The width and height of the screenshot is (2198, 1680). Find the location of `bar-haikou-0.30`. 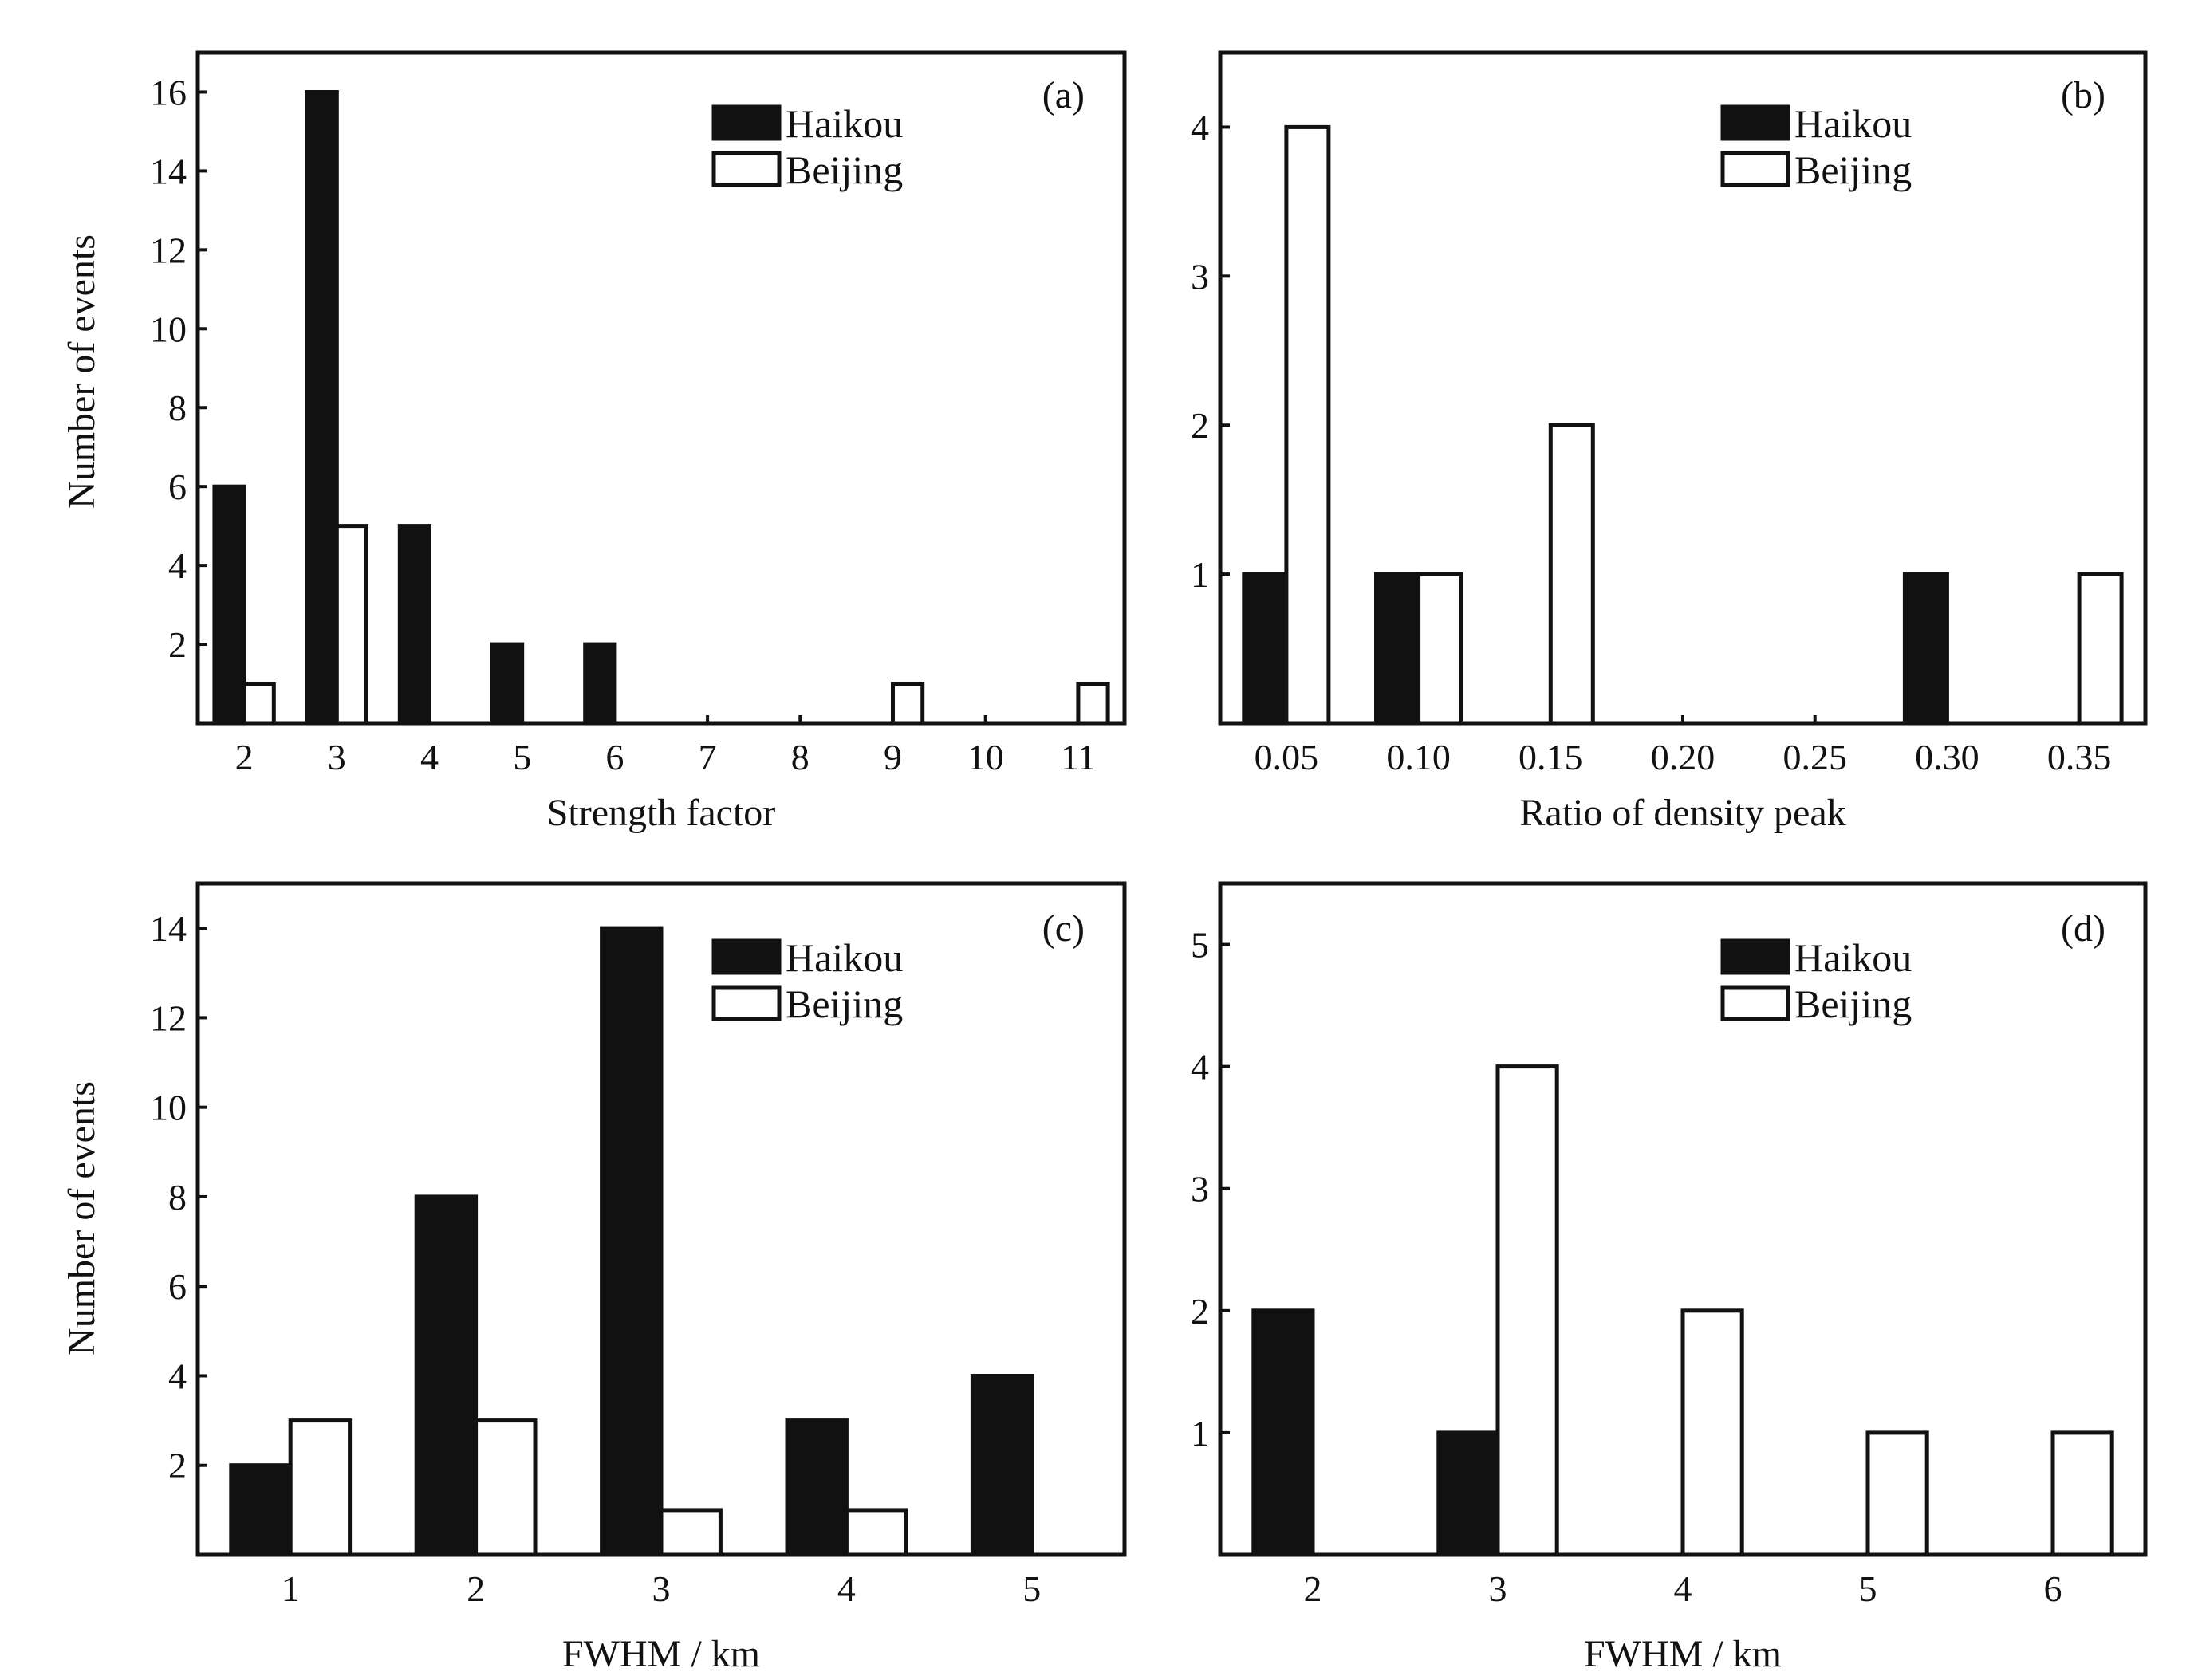

bar-haikou-0.30 is located at coordinates (1926, 649).